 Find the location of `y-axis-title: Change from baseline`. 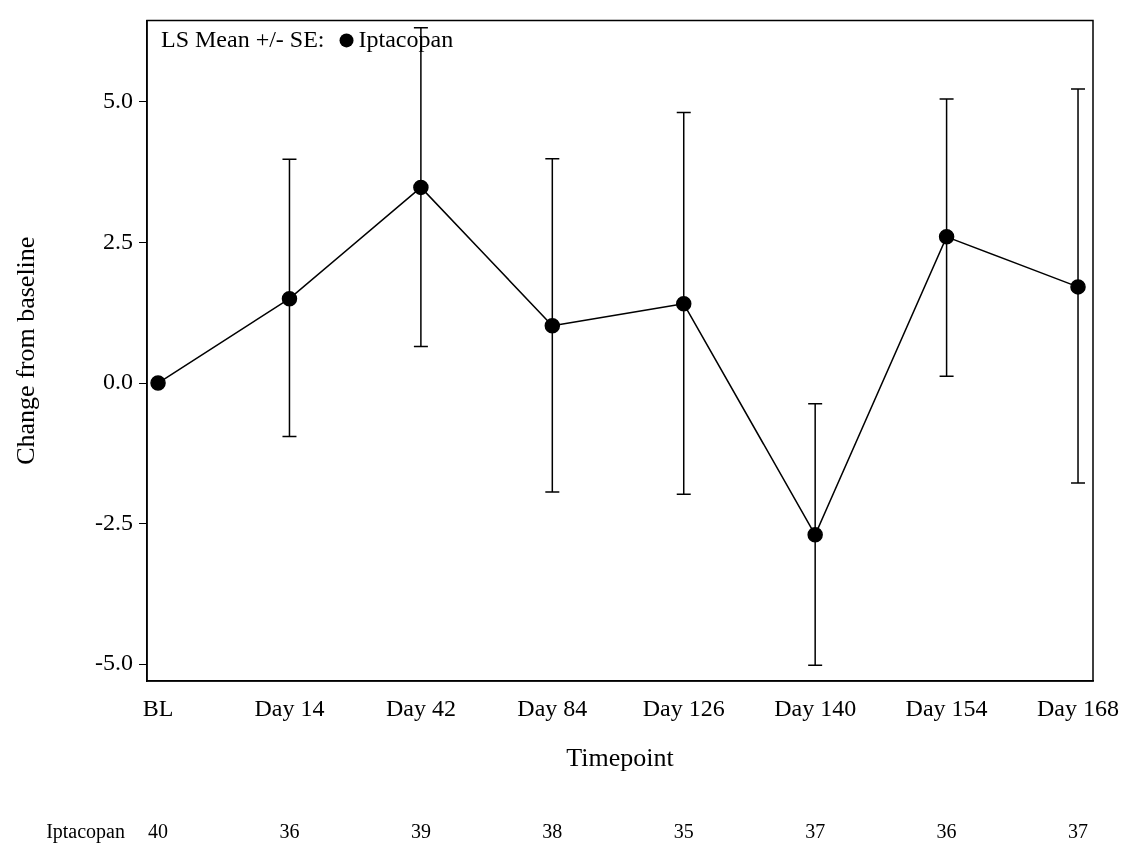

y-axis-title: Change from baseline is located at coordinates (26, 350).